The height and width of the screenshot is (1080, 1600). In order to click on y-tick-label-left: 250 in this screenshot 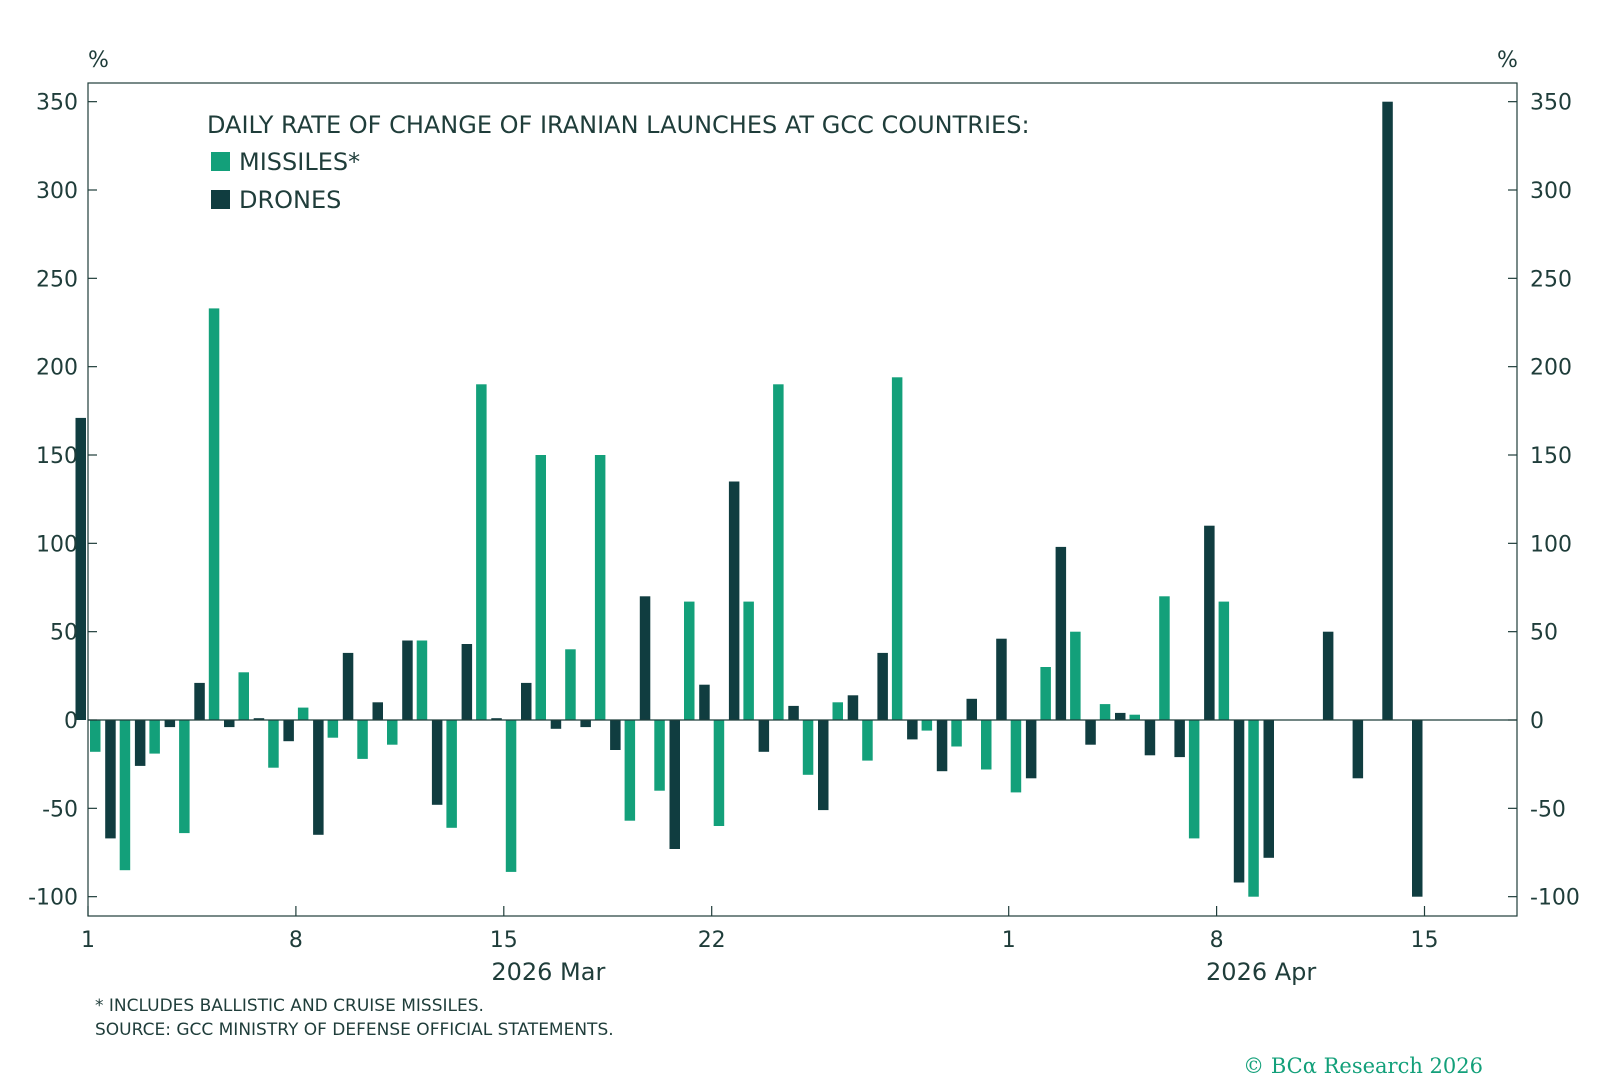, I will do `click(57, 279)`.